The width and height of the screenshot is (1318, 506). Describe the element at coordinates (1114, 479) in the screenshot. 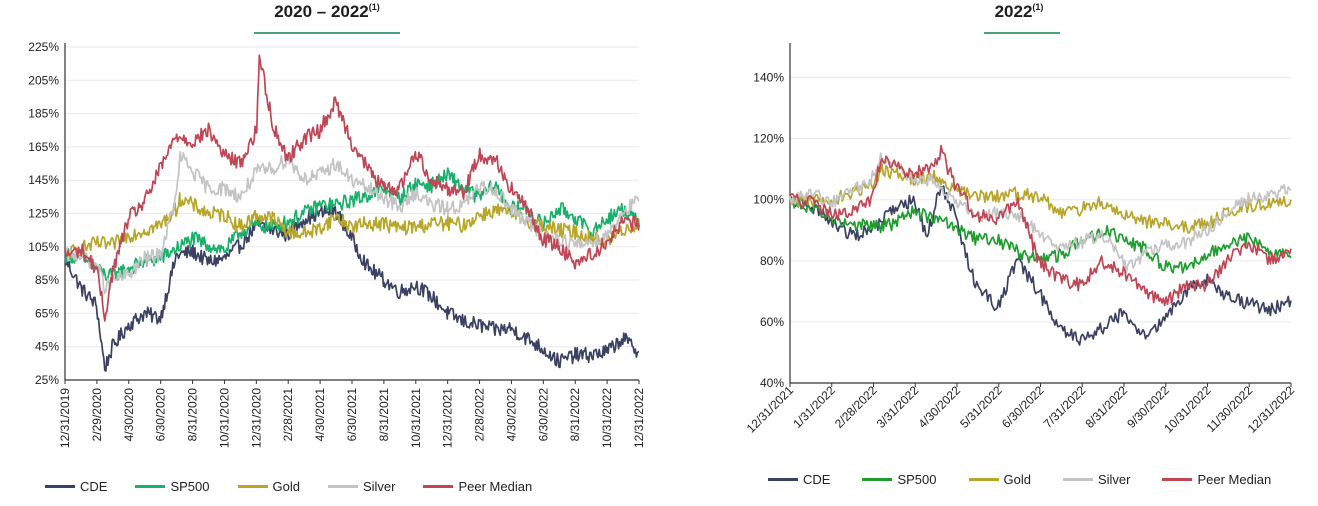

I see `right-legend-label: Silver` at that location.